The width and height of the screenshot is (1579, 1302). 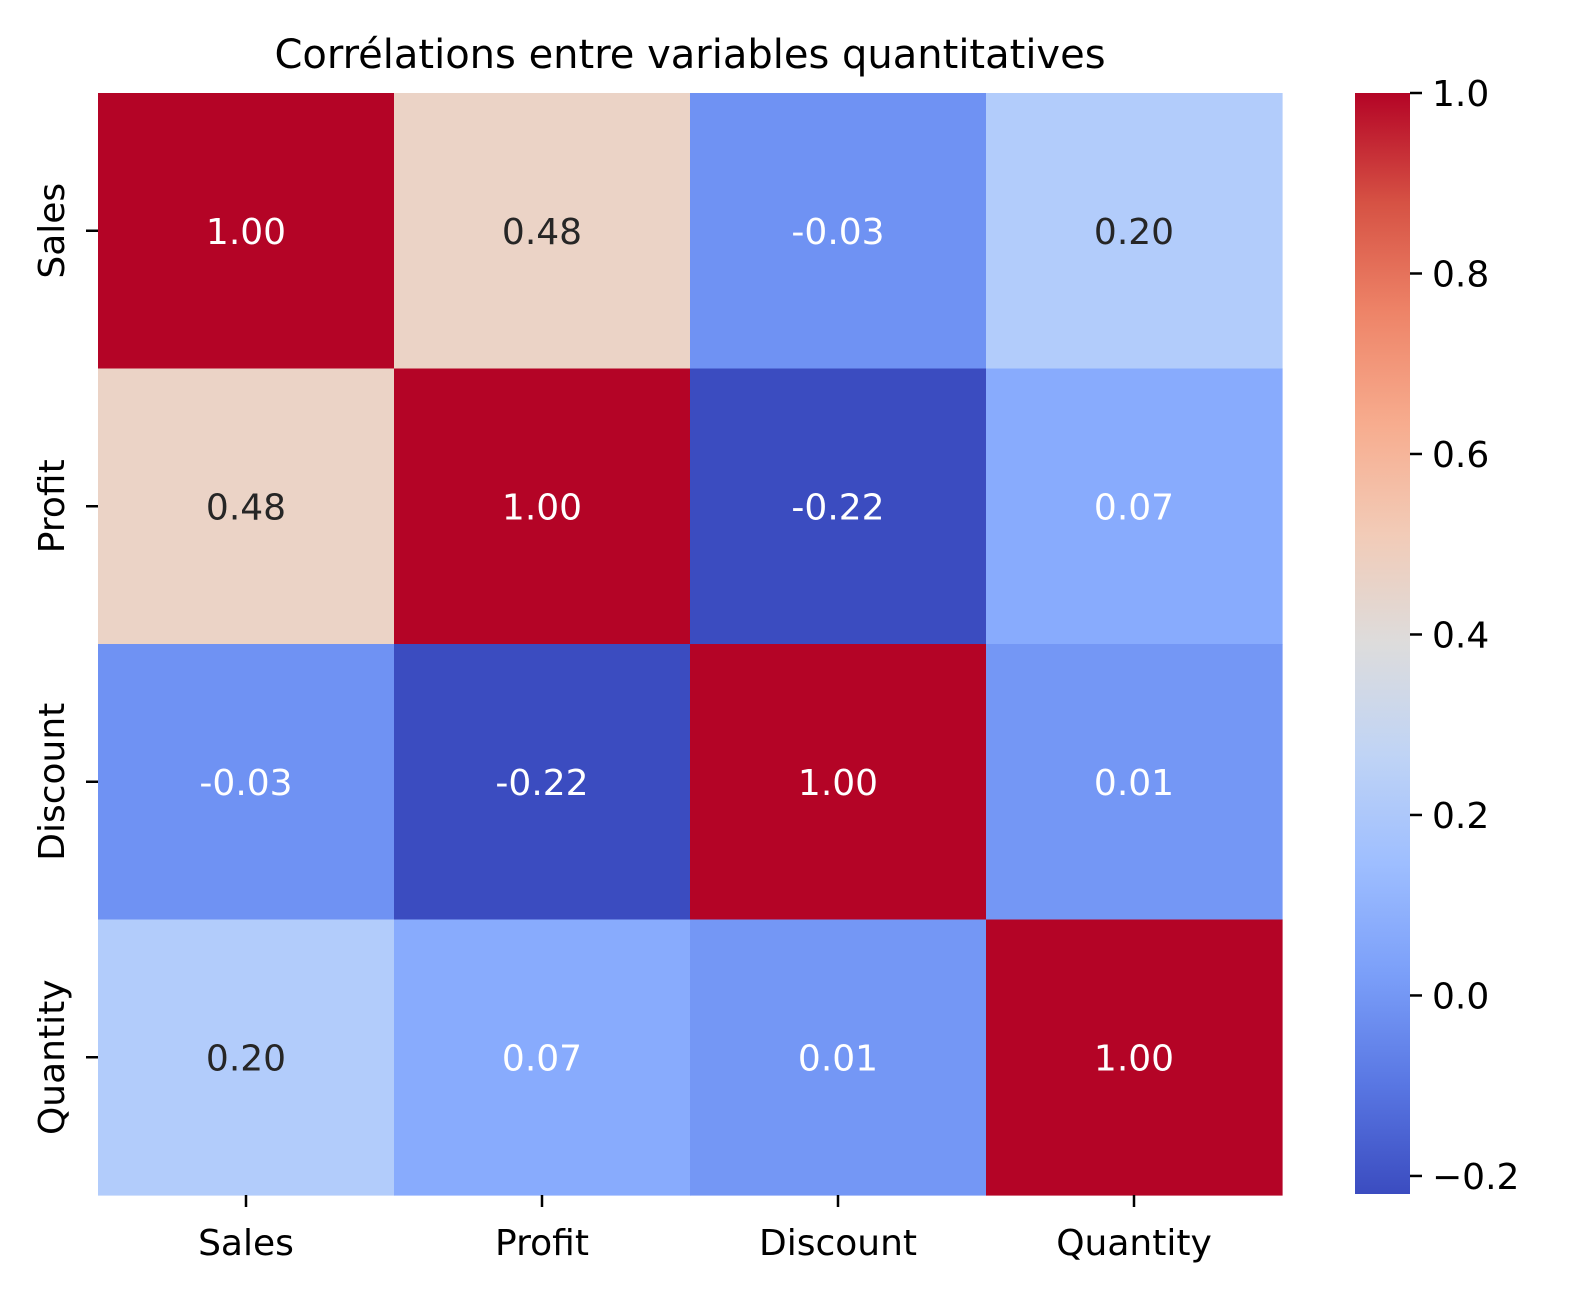 I want to click on y-tick-label-profit: Profit, so click(x=52, y=506).